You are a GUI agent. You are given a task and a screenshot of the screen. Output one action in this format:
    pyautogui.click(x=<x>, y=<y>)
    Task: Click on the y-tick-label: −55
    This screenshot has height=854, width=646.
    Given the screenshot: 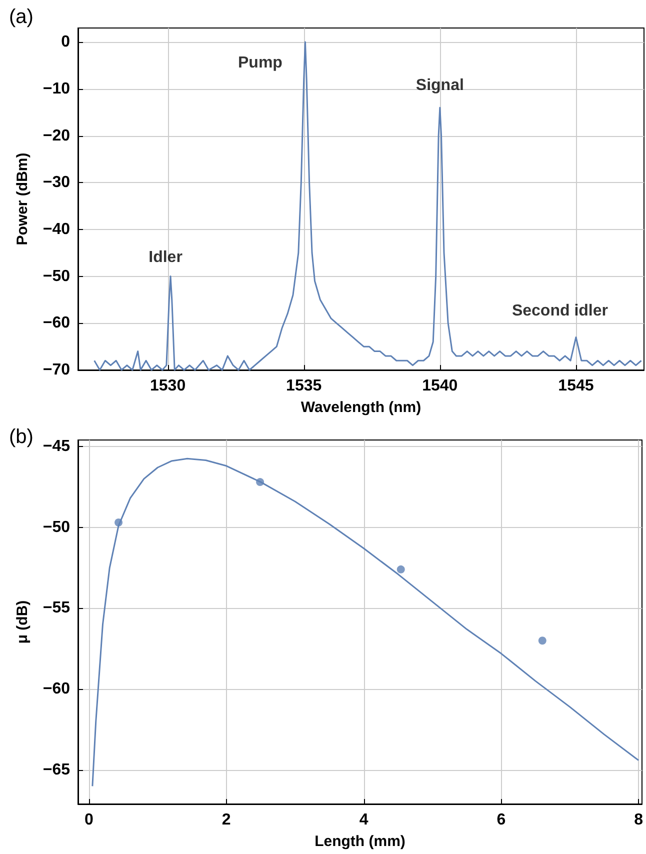 What is the action you would take?
    pyautogui.click(x=56, y=608)
    